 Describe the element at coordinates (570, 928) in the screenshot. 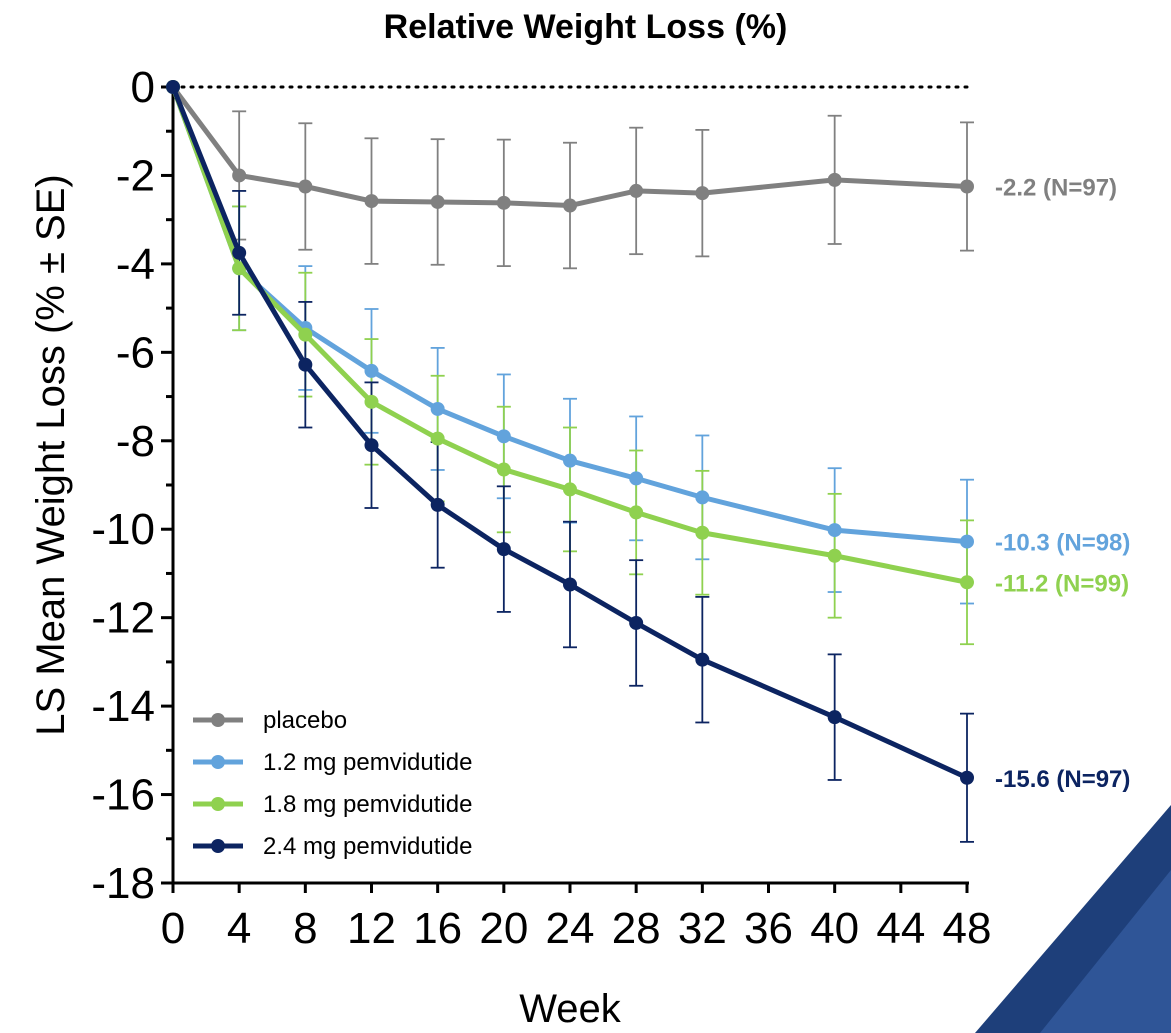

I see `x-tick-label: 24` at that location.